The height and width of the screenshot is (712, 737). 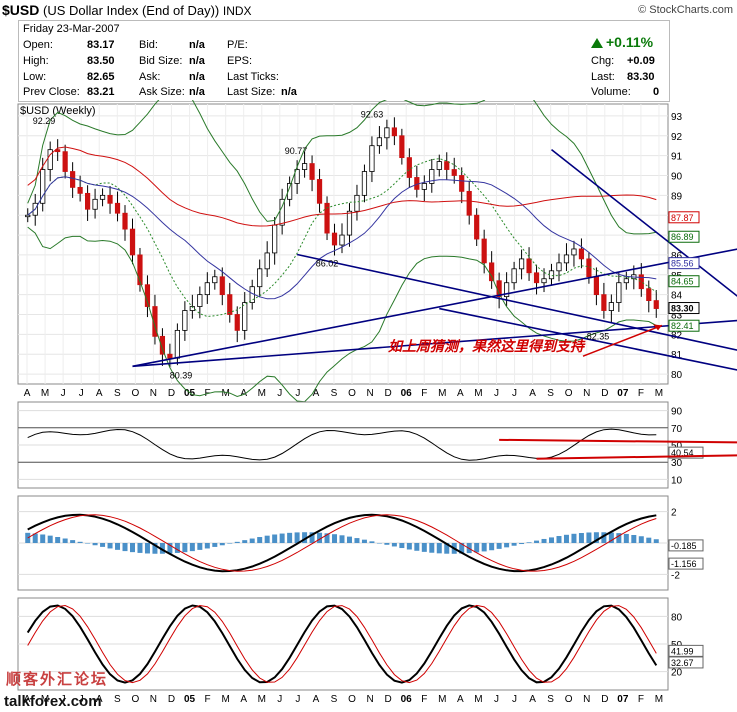 I want to click on peak-label: 92.63, so click(x=372, y=114).